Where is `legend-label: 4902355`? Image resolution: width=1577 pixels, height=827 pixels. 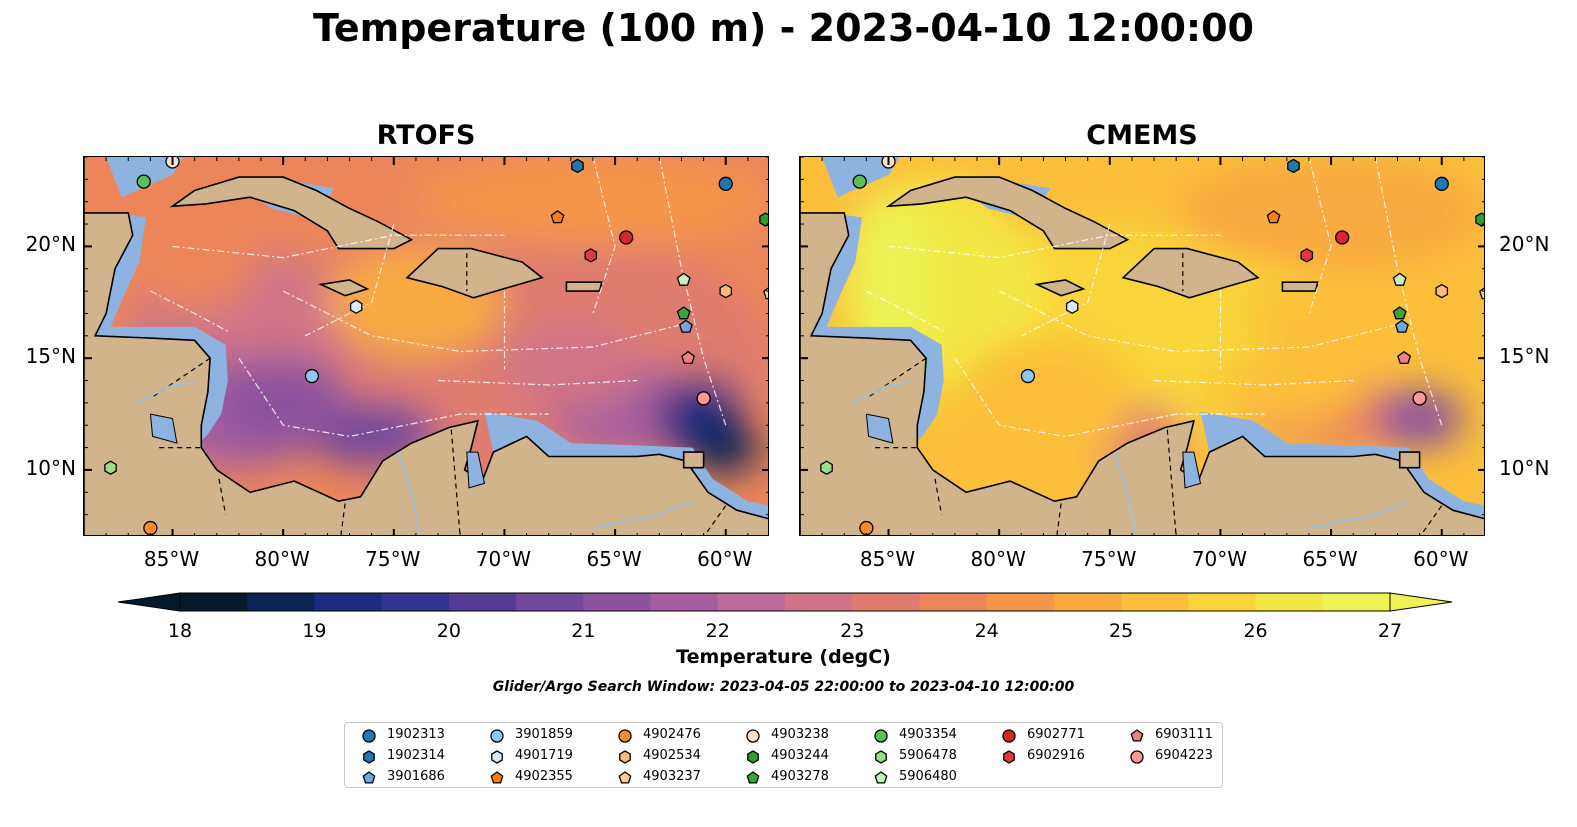 legend-label: 4902355 is located at coordinates (544, 776).